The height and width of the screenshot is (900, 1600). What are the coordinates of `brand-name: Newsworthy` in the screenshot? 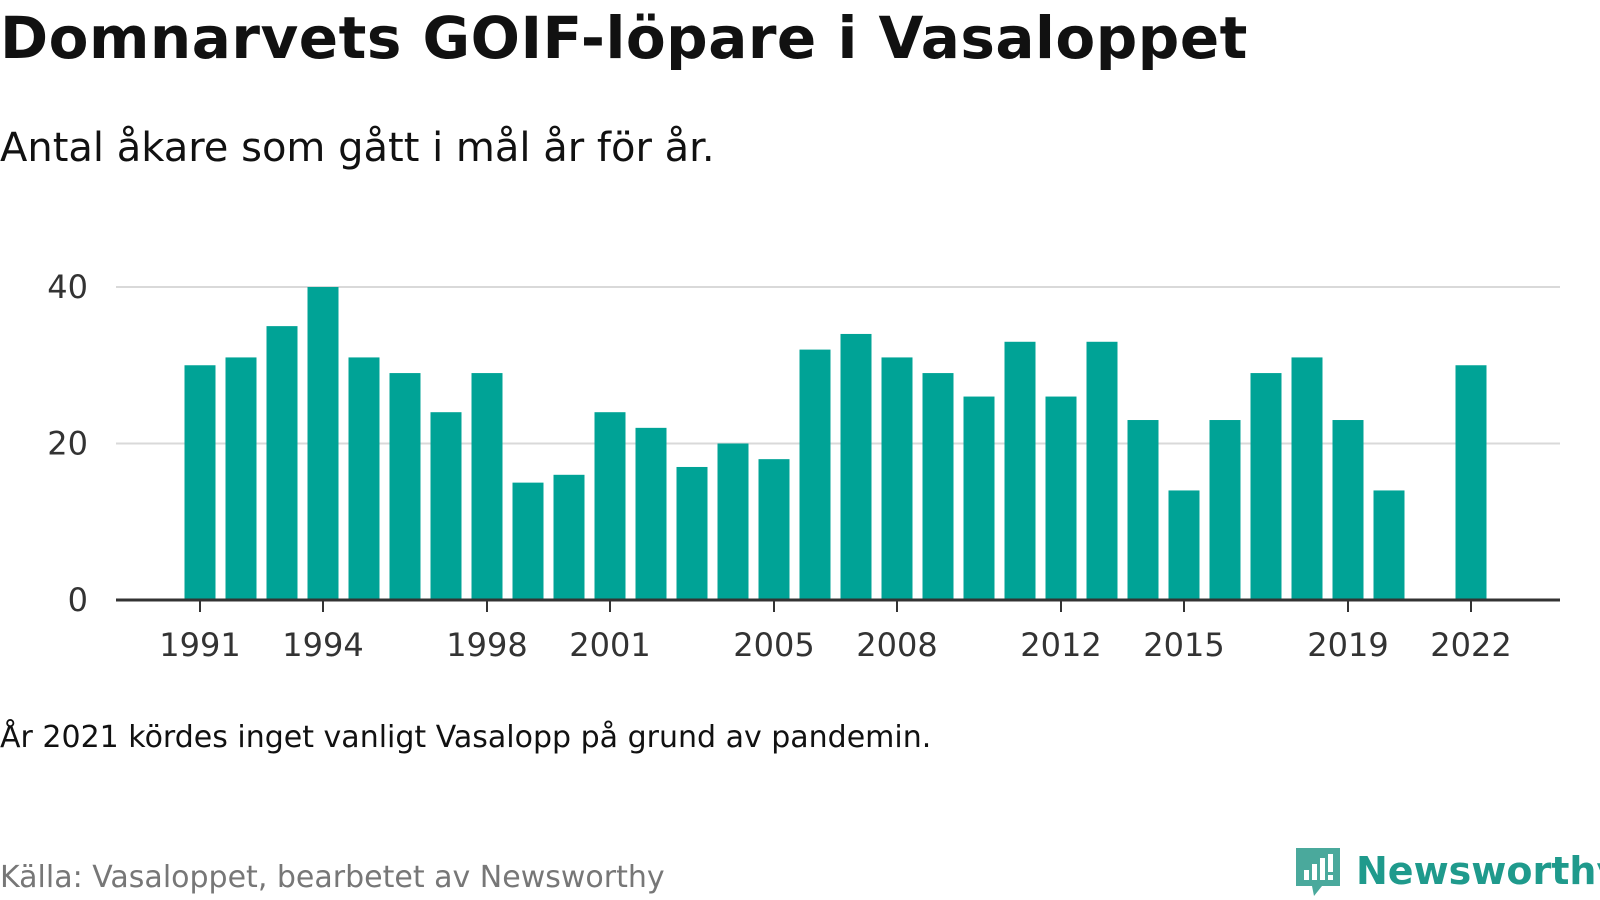 It's located at (1478, 871).